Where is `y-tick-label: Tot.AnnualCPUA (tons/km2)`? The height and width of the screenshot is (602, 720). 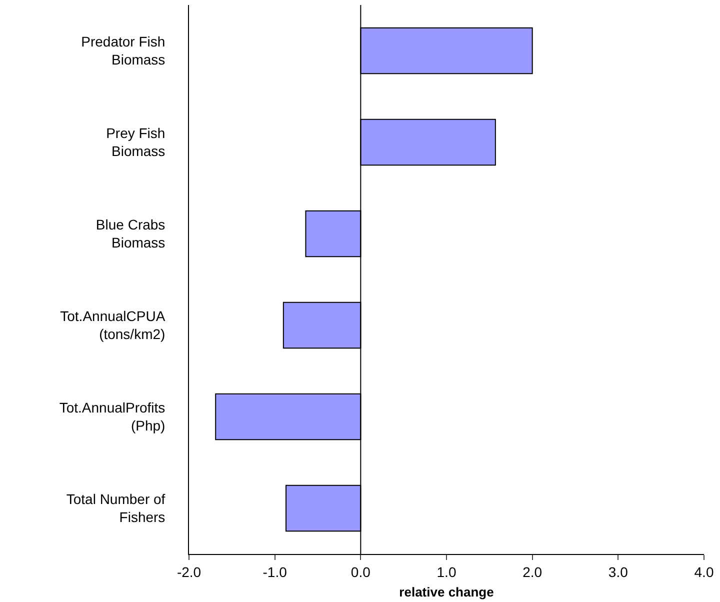
y-tick-label: Tot.AnnualCPUA (tons/km2) is located at coordinates (113, 325).